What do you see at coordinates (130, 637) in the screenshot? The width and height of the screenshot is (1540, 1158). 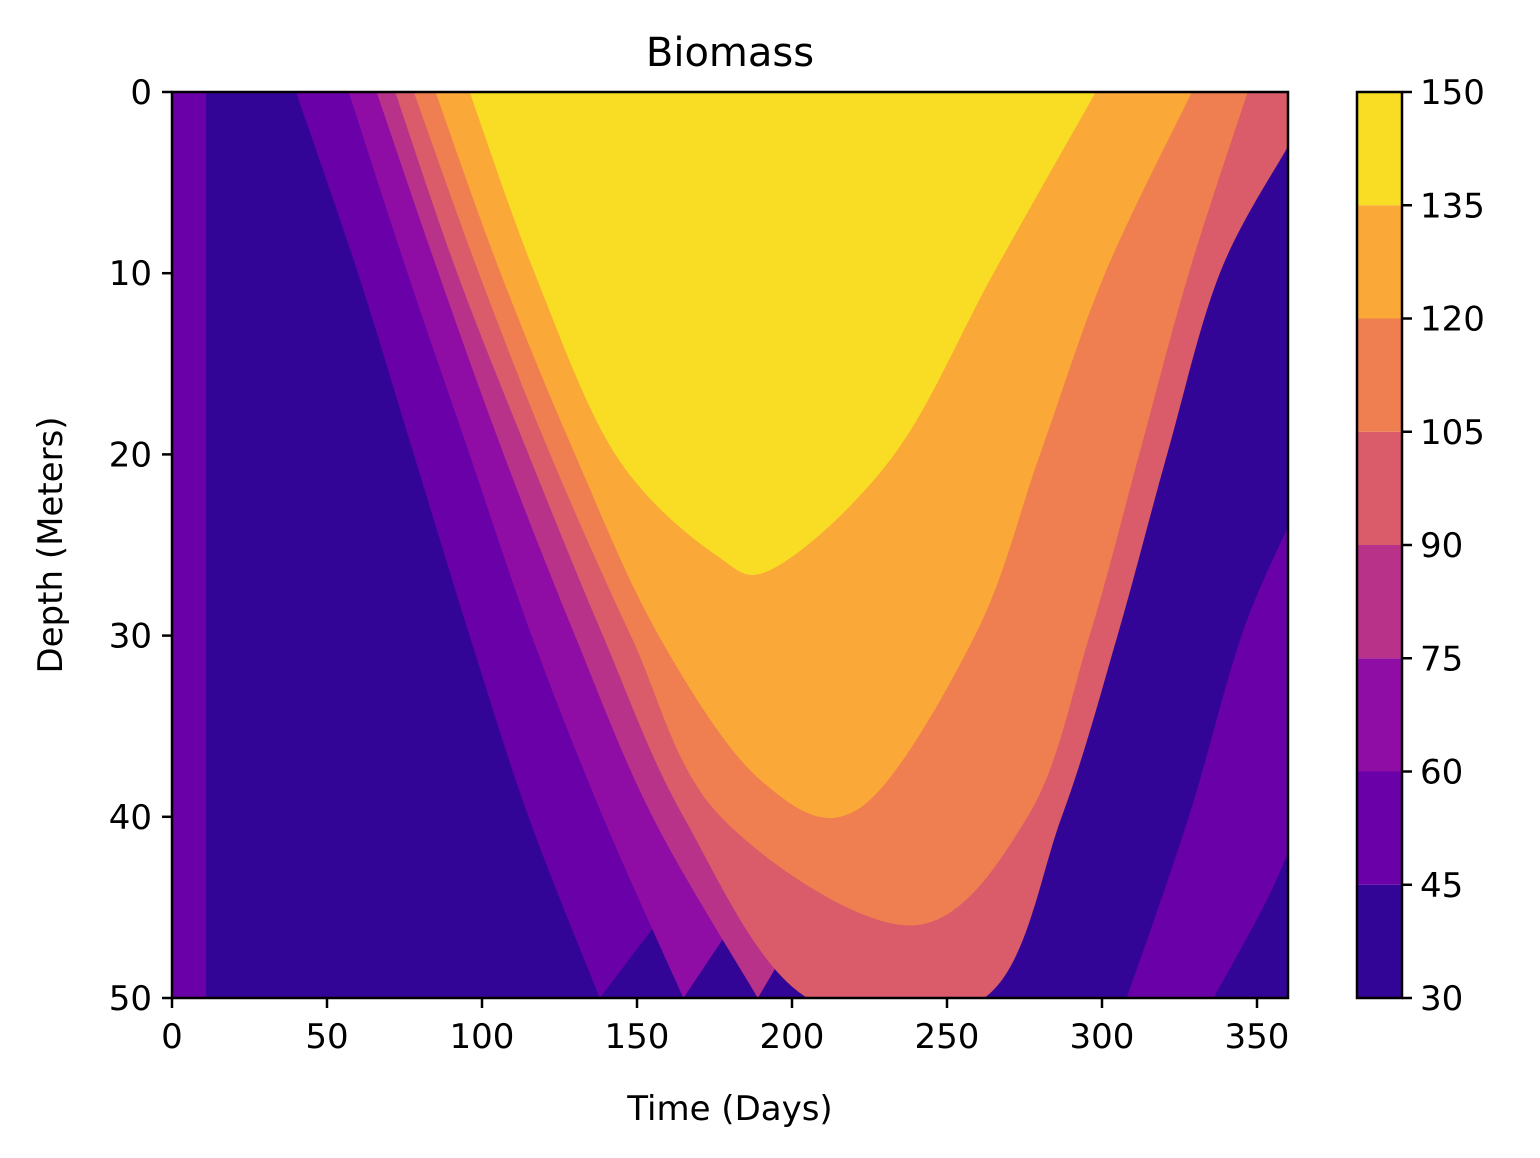 I see `y-tick-label: 30` at bounding box center [130, 637].